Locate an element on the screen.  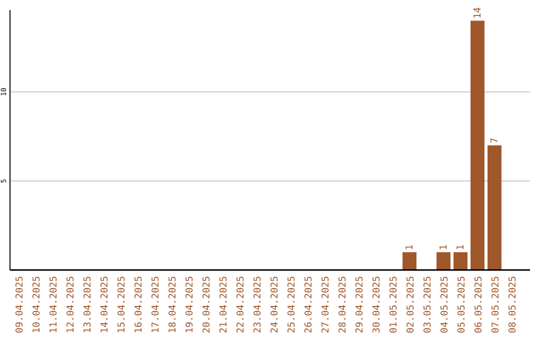
x-tick-label: 19.04.2025 is located at coordinates (190, 305).